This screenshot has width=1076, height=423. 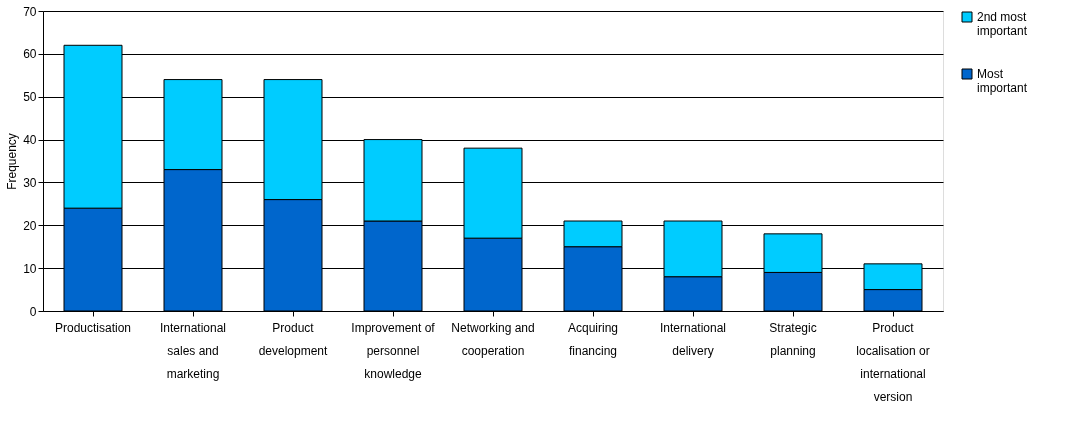 I want to click on x-tick-label: Improvement of personnel knowledge, so click(x=393, y=350).